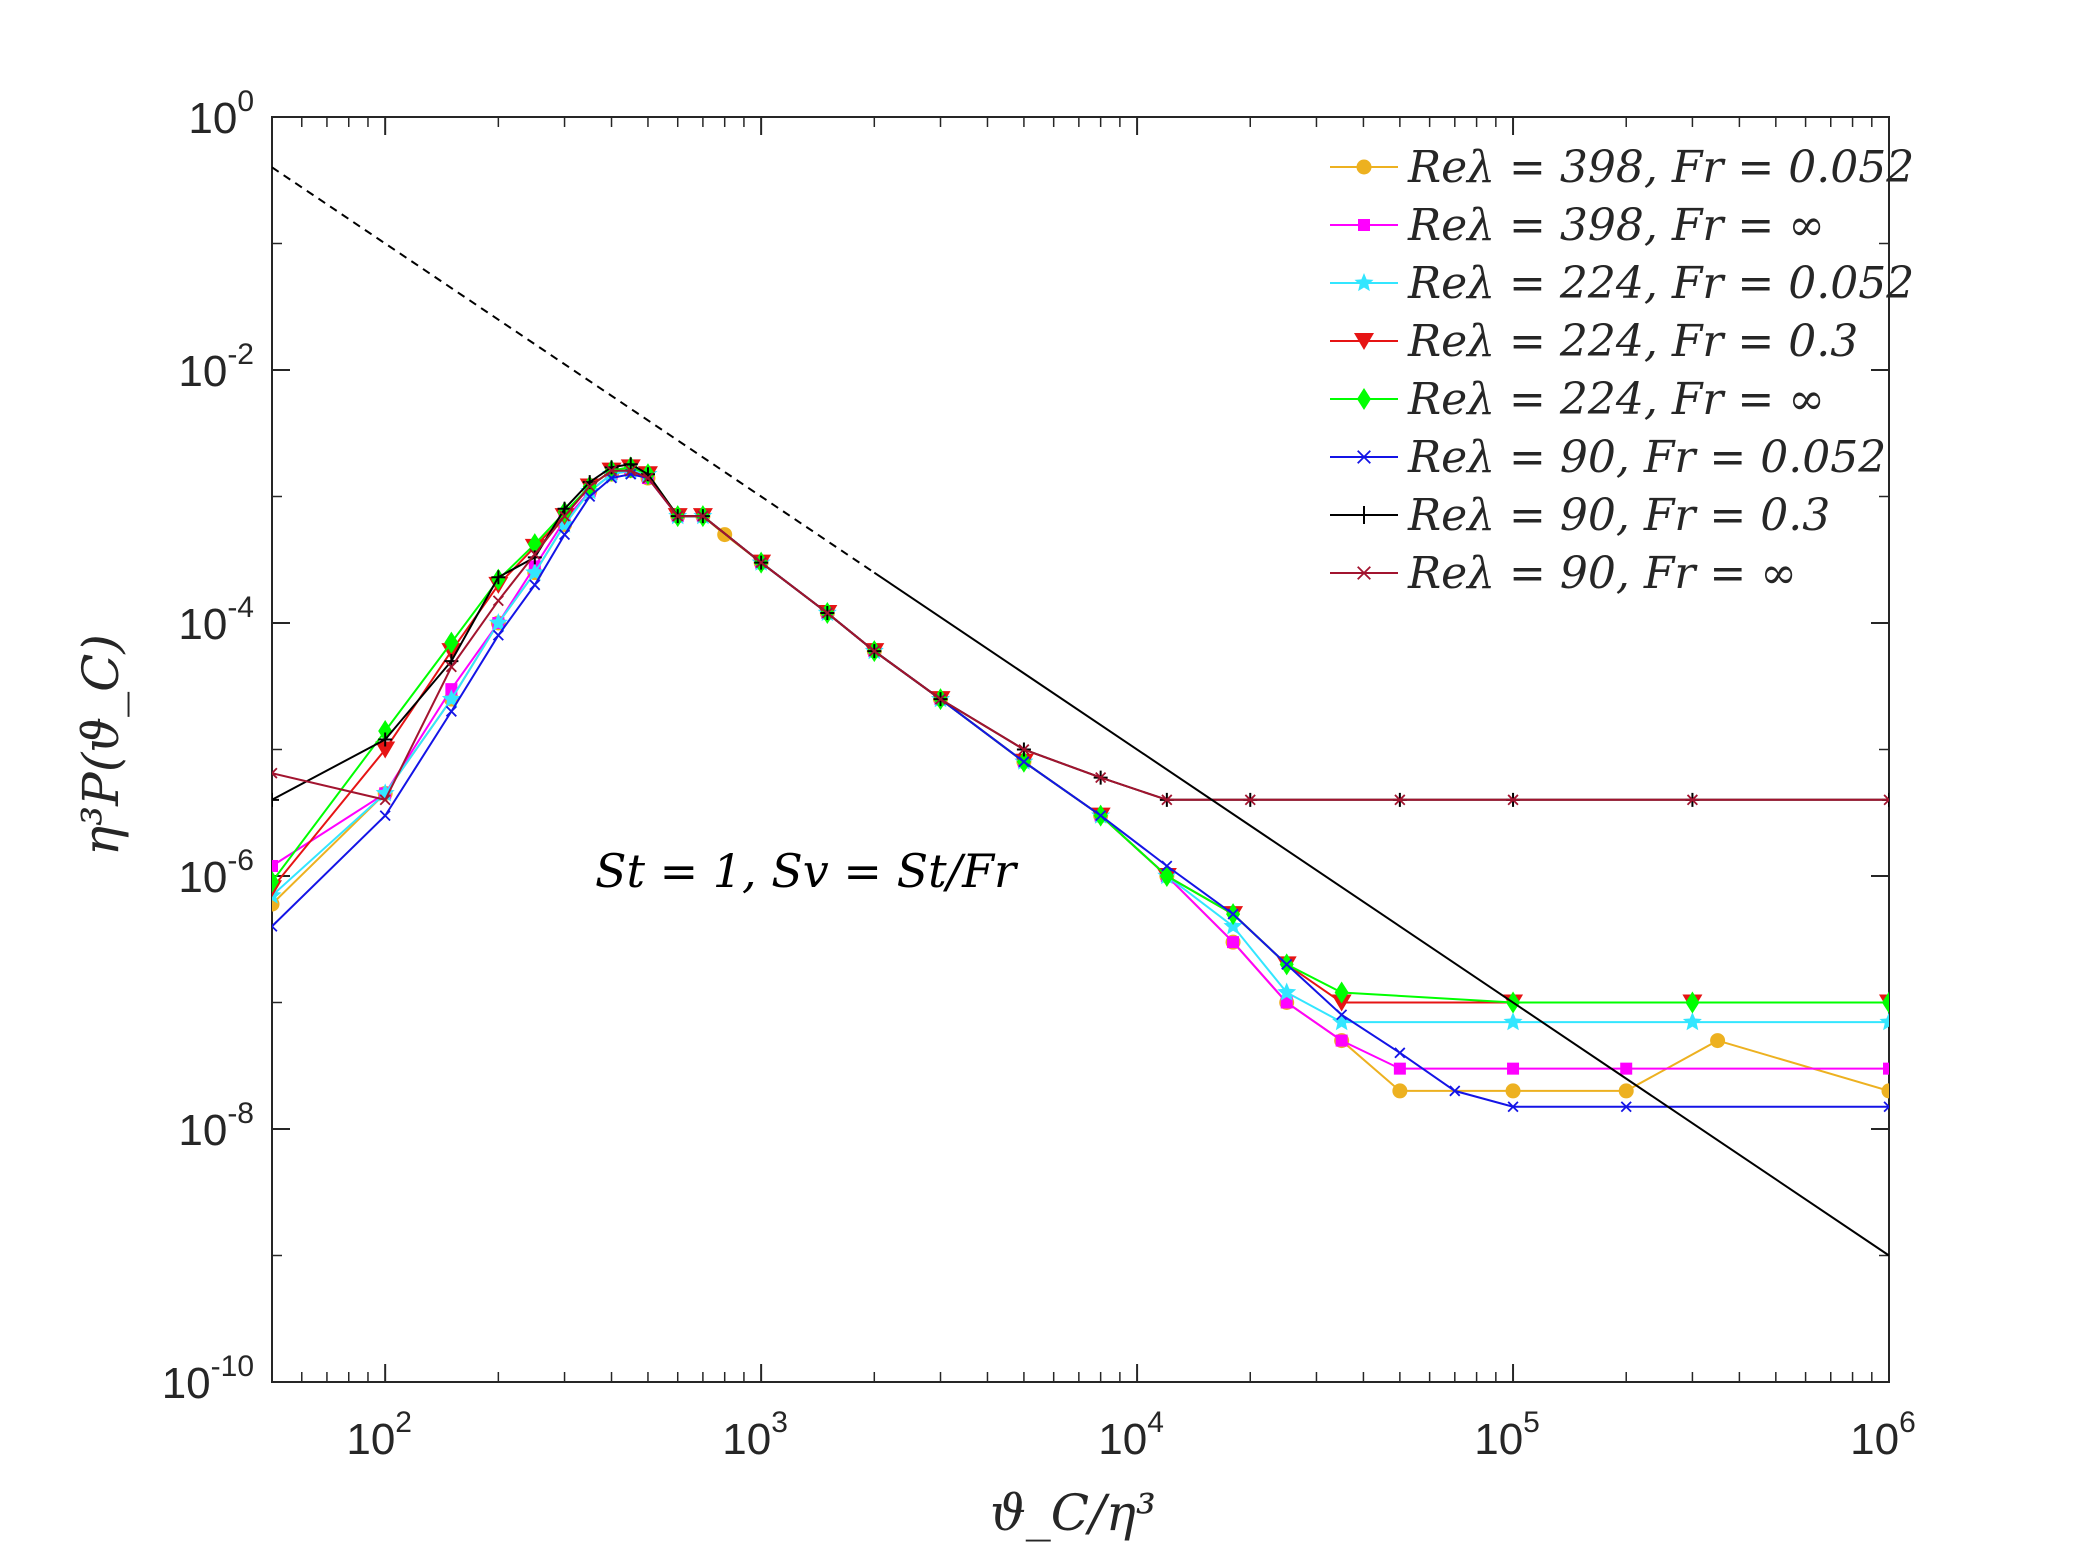  I want to click on legend-label: Reλ = 90, Fr = 0.3, so click(1618, 515).